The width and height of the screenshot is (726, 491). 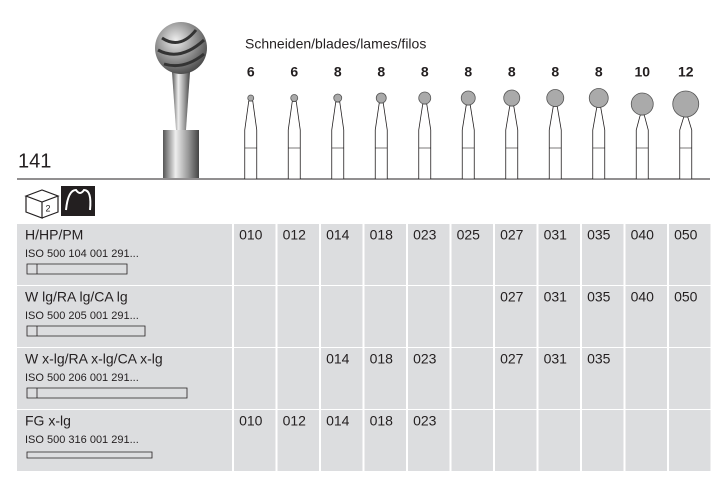 I want to click on row-name: FG x-lg, so click(x=48, y=421).